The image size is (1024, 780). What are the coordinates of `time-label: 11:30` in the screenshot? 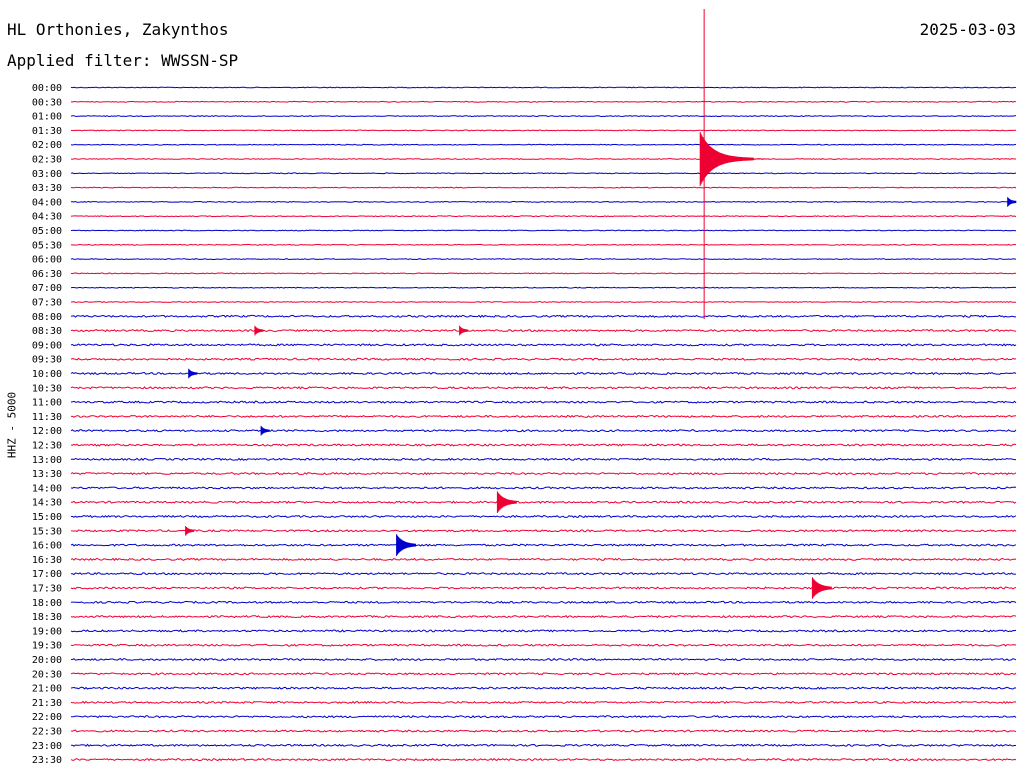 It's located at (47, 417).